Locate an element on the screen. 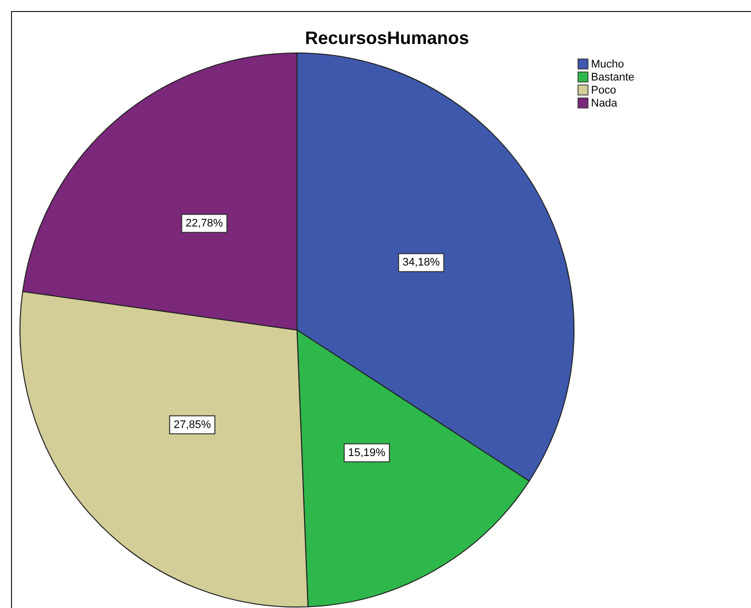 The width and height of the screenshot is (751, 608). data-label: 27,85% is located at coordinates (193, 424).